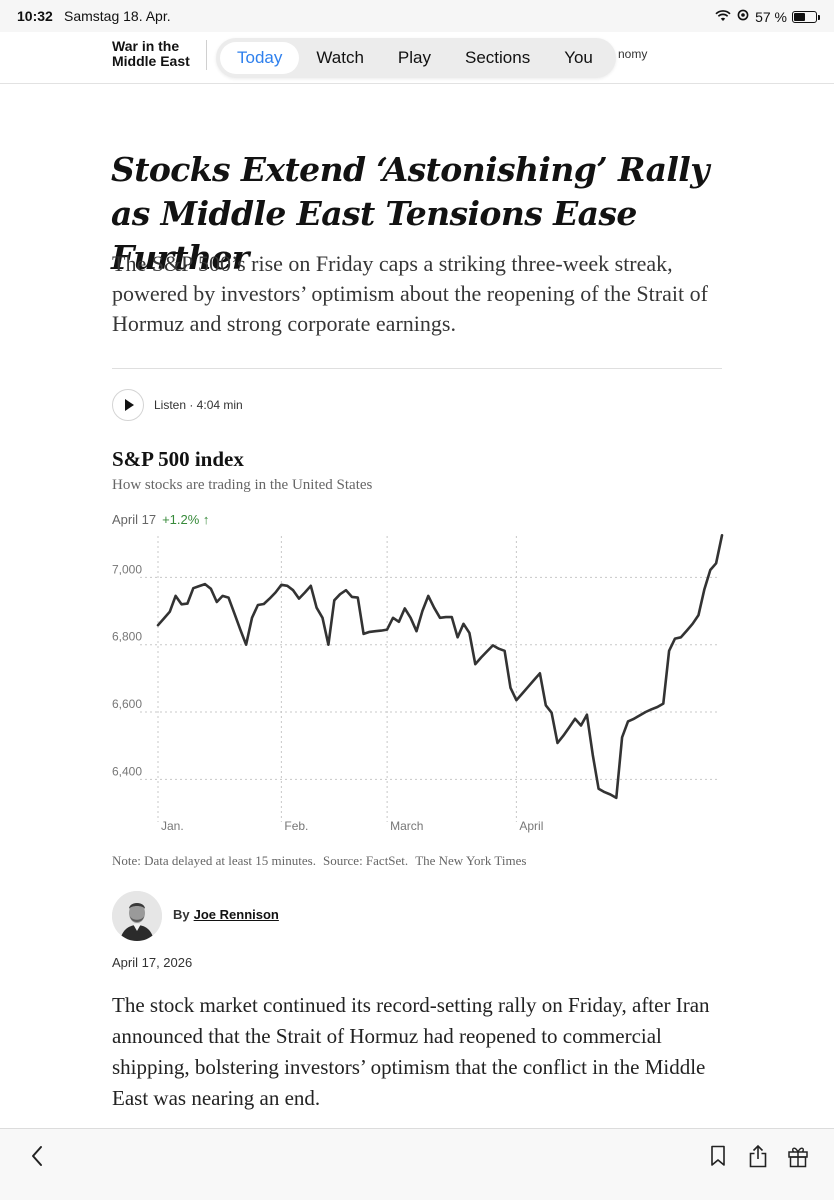 The height and width of the screenshot is (1200, 834). I want to click on tab-sections: Sections, so click(498, 57).